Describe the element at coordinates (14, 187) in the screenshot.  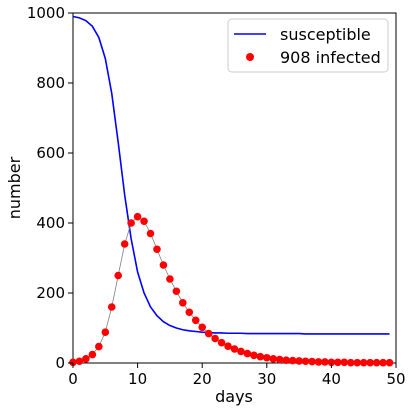
I see `y-axis-label: number` at that location.